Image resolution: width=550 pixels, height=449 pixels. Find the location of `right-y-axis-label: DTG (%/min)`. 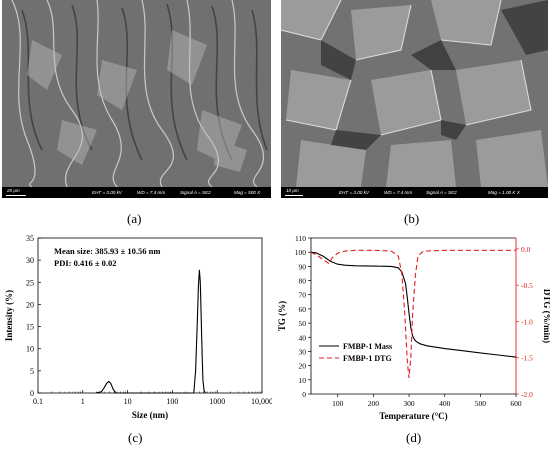

right-y-axis-label: DTG (%/min) is located at coordinates (546, 316).